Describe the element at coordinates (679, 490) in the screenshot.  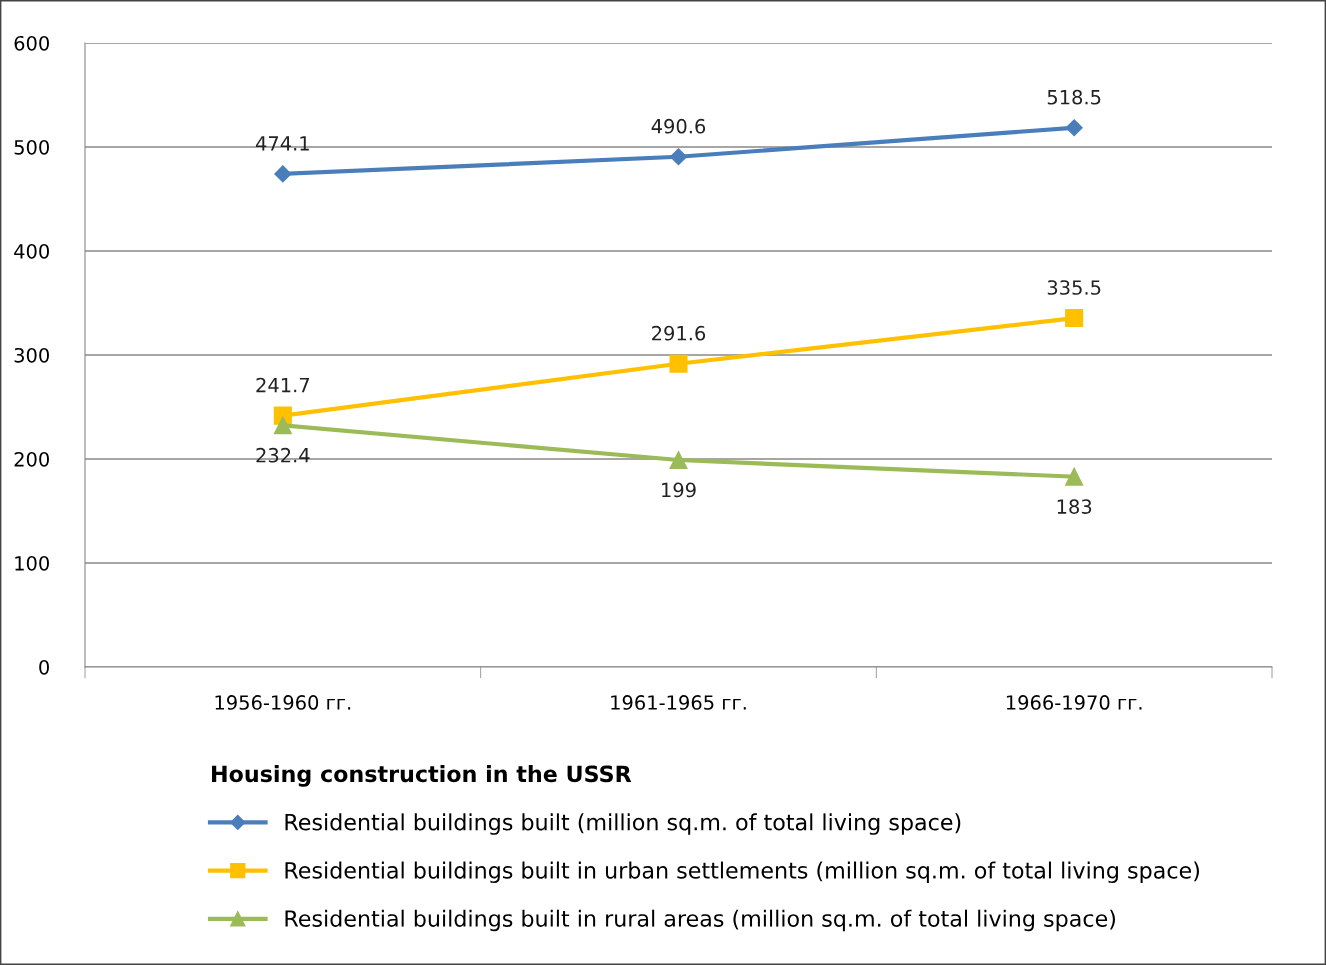
I see `data-label: 199` at that location.